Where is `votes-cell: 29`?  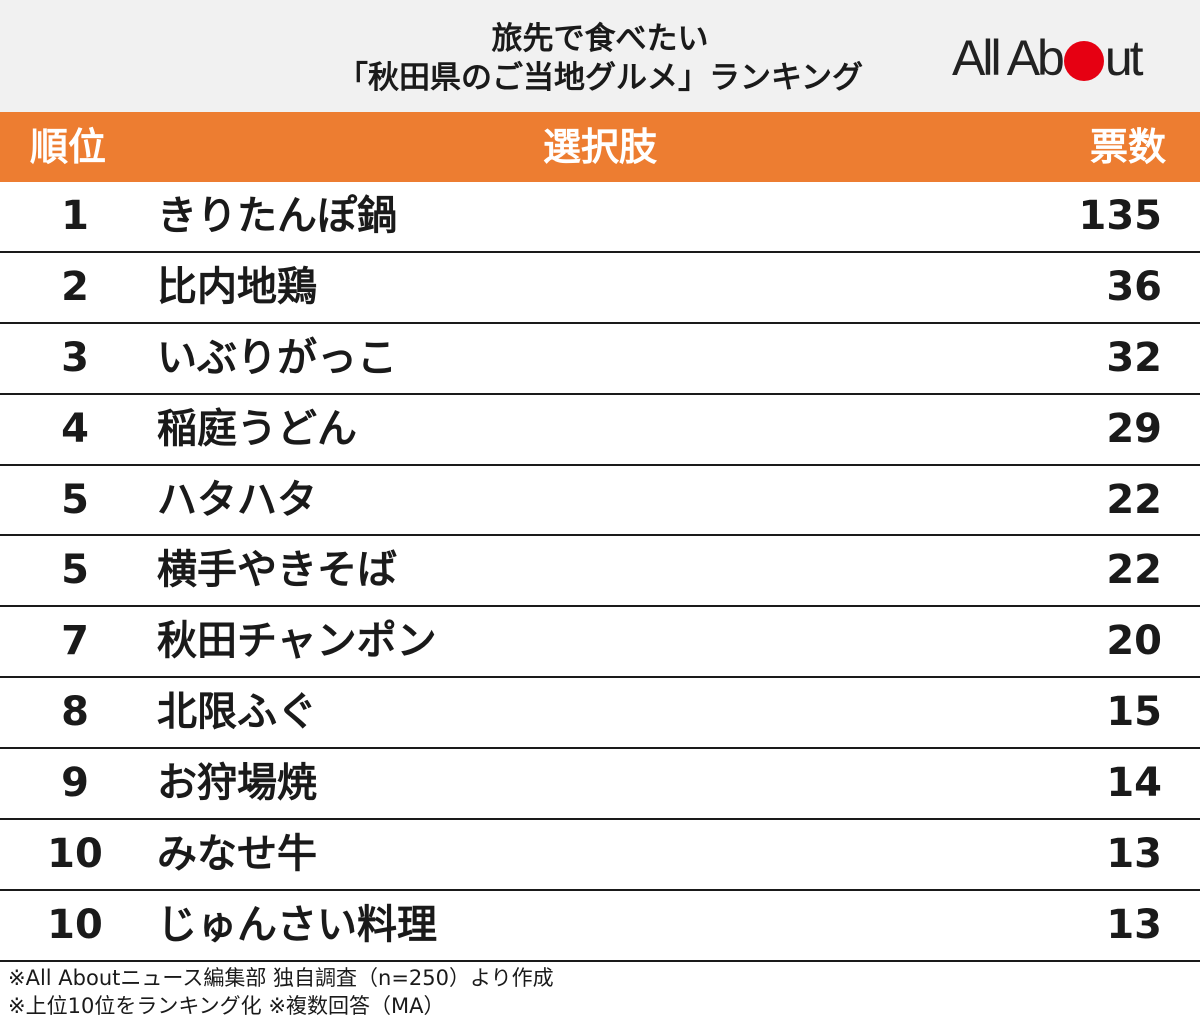 votes-cell: 29 is located at coordinates (1134, 428).